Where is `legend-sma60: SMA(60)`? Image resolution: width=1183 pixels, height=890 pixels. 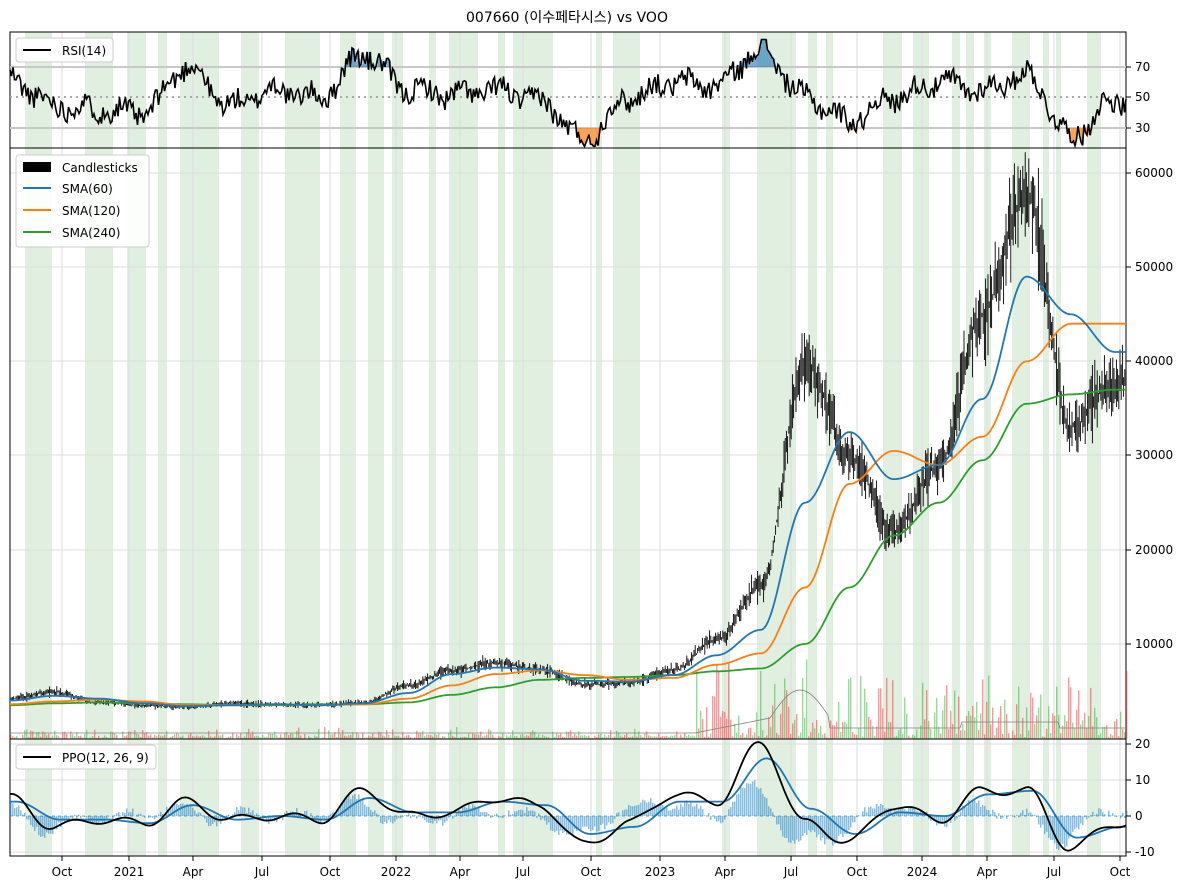
legend-sma60: SMA(60) is located at coordinates (87, 189).